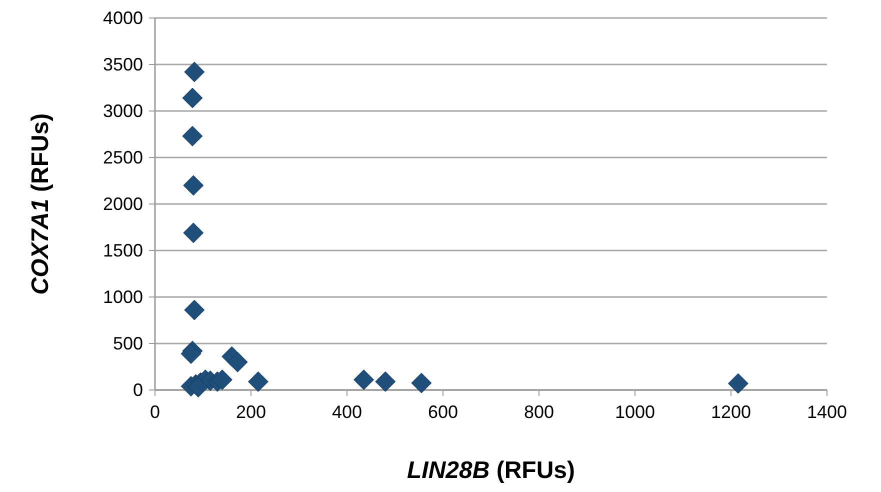  What do you see at coordinates (122, 204) in the screenshot?
I see `y-tick-label: 2000` at bounding box center [122, 204].